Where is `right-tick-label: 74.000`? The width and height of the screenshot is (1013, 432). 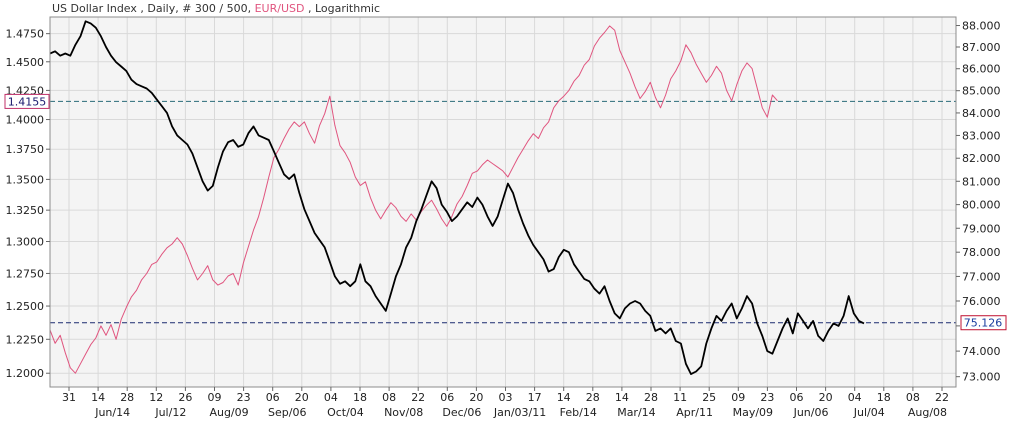
right-tick-label: 74.000 is located at coordinates (981, 351).